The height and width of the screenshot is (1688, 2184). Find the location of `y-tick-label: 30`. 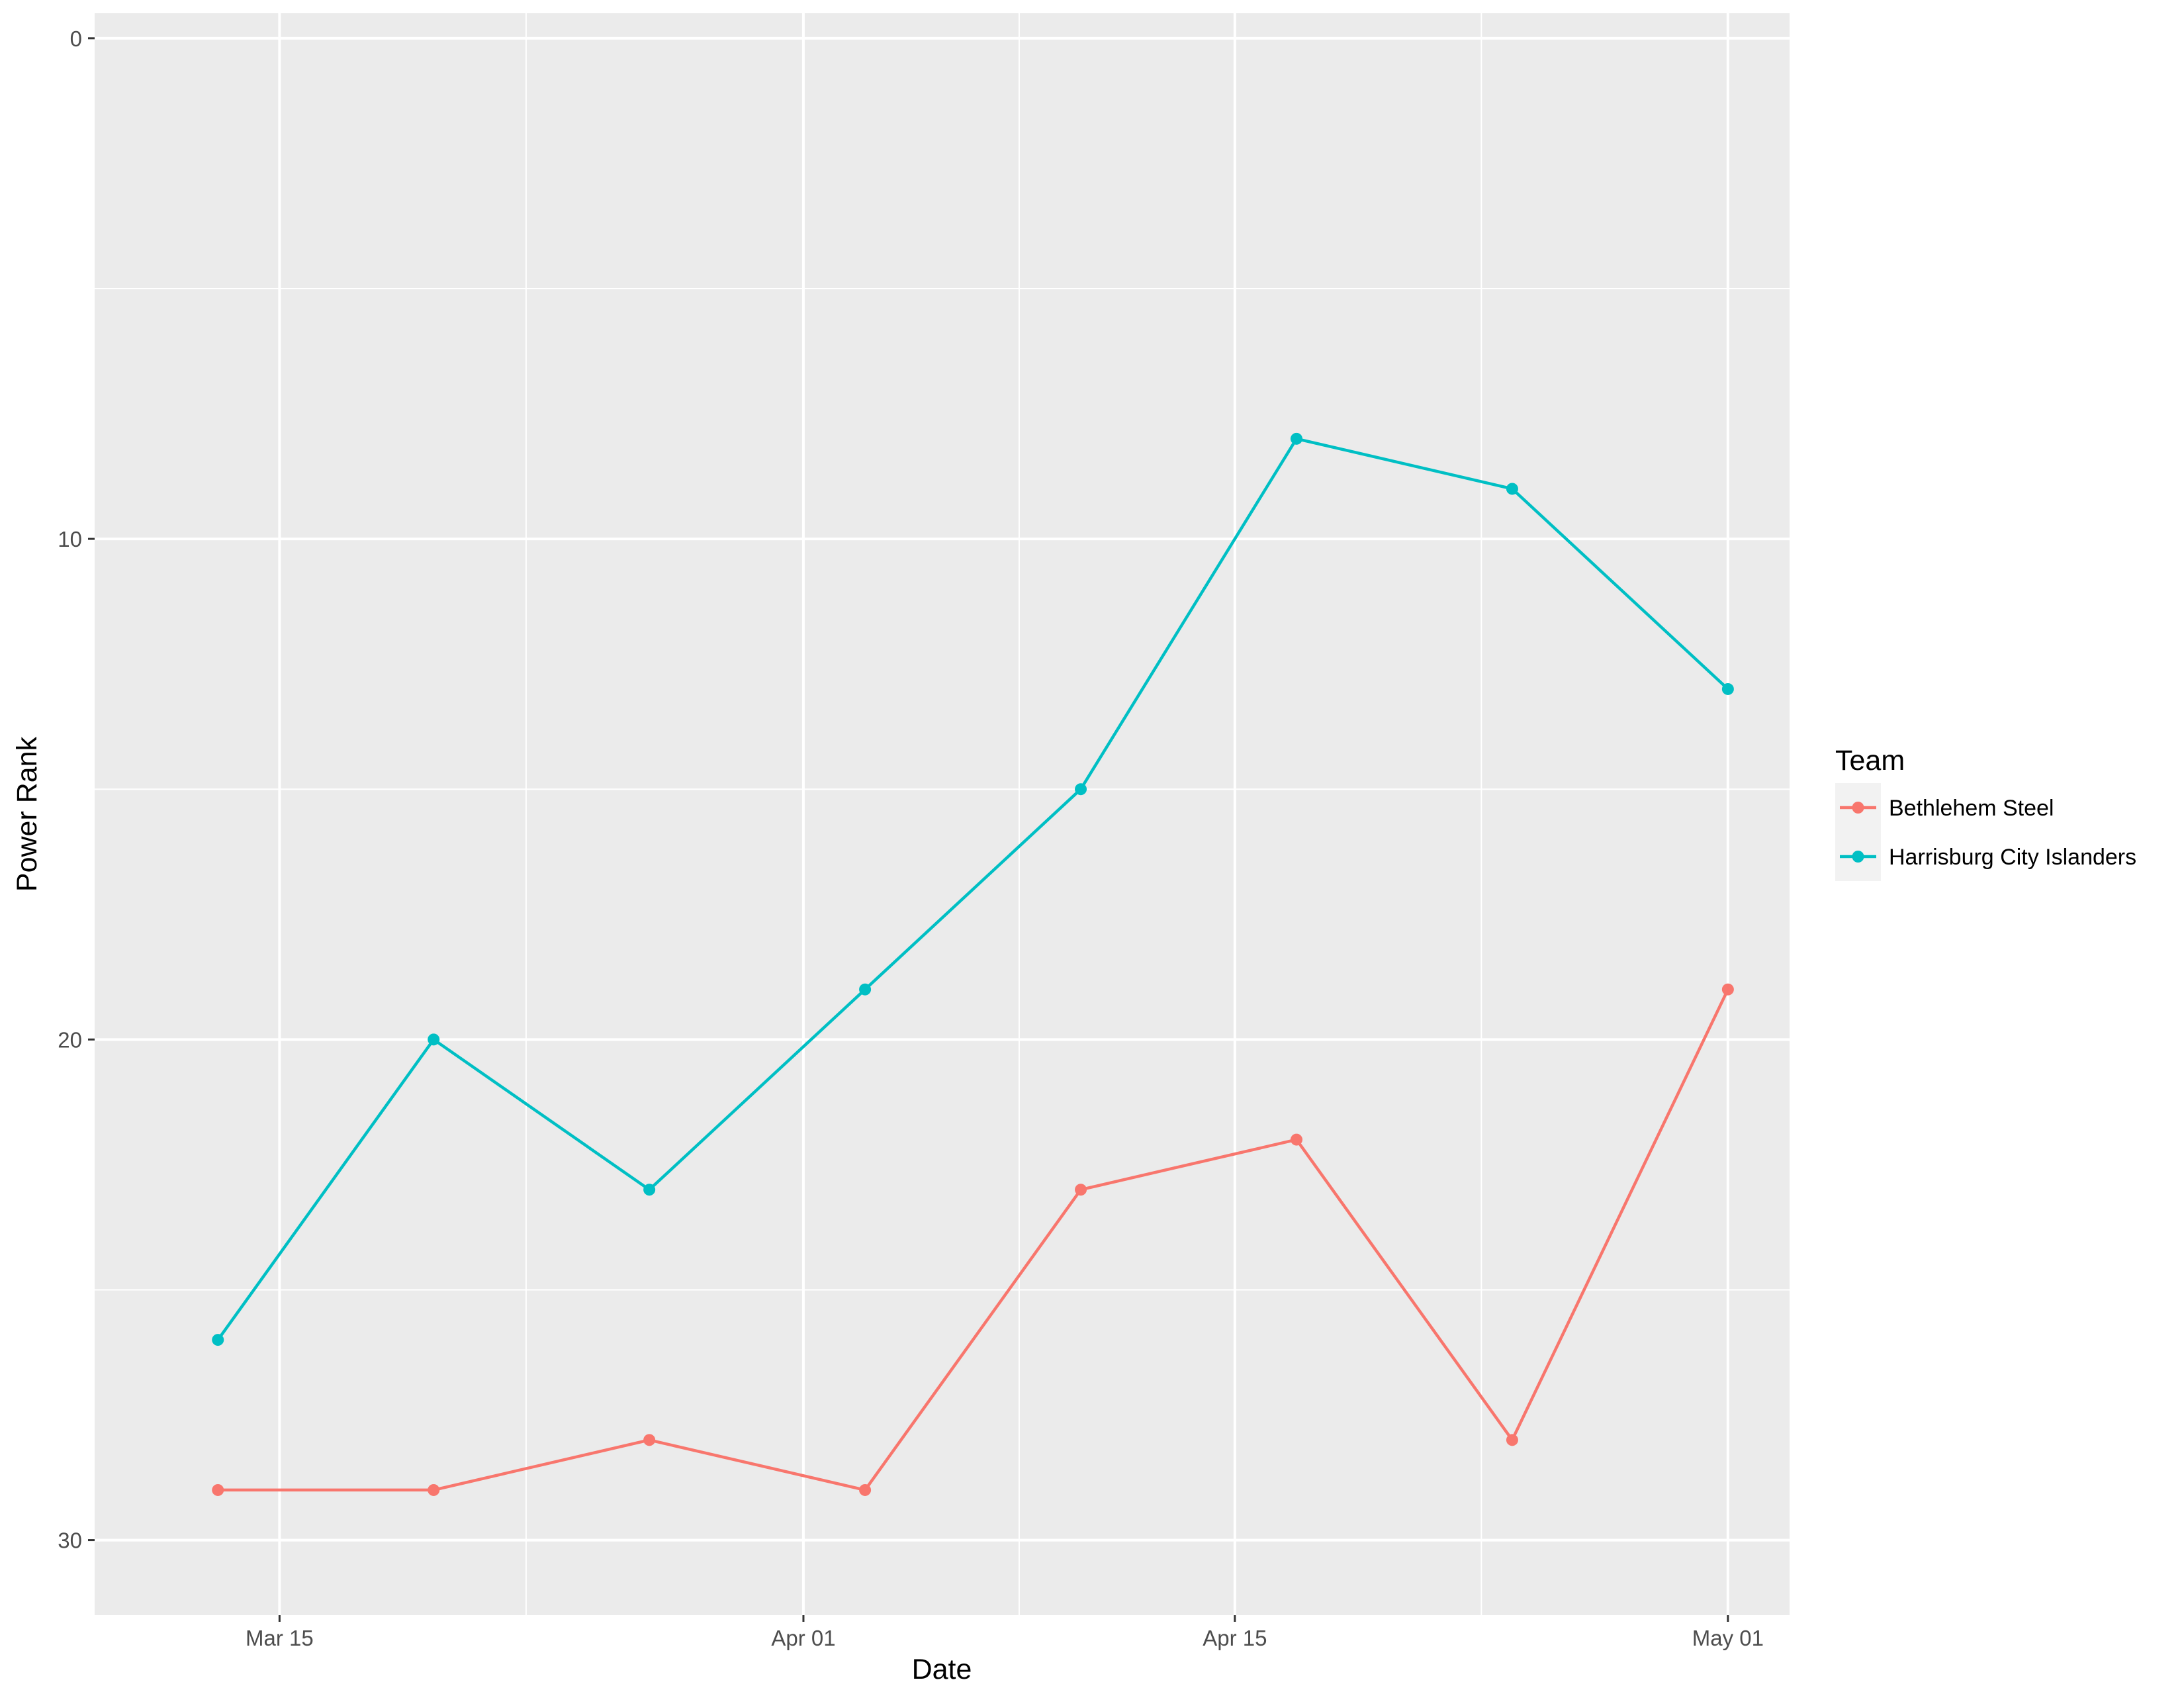

y-tick-label: 30 is located at coordinates (70, 1540).